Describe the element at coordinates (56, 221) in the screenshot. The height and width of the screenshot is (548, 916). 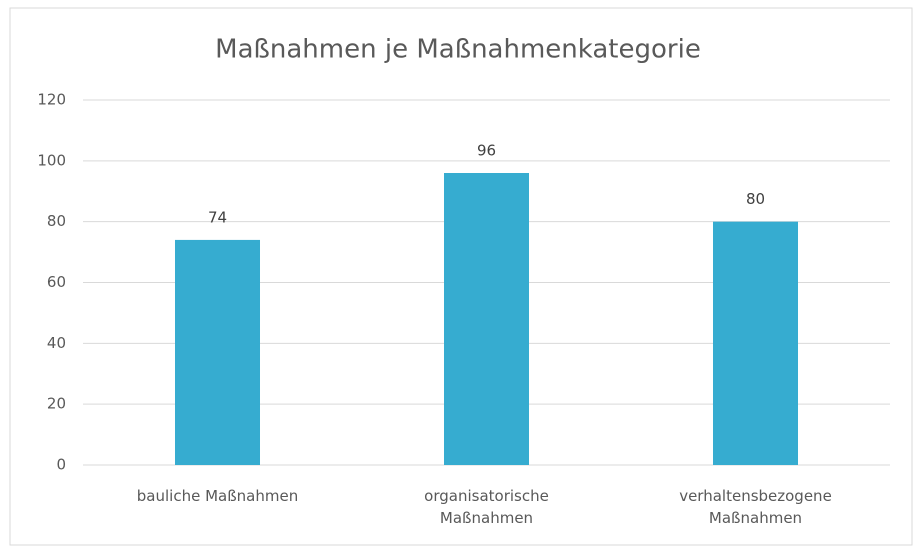
I see `y-tick-label: 80` at that location.